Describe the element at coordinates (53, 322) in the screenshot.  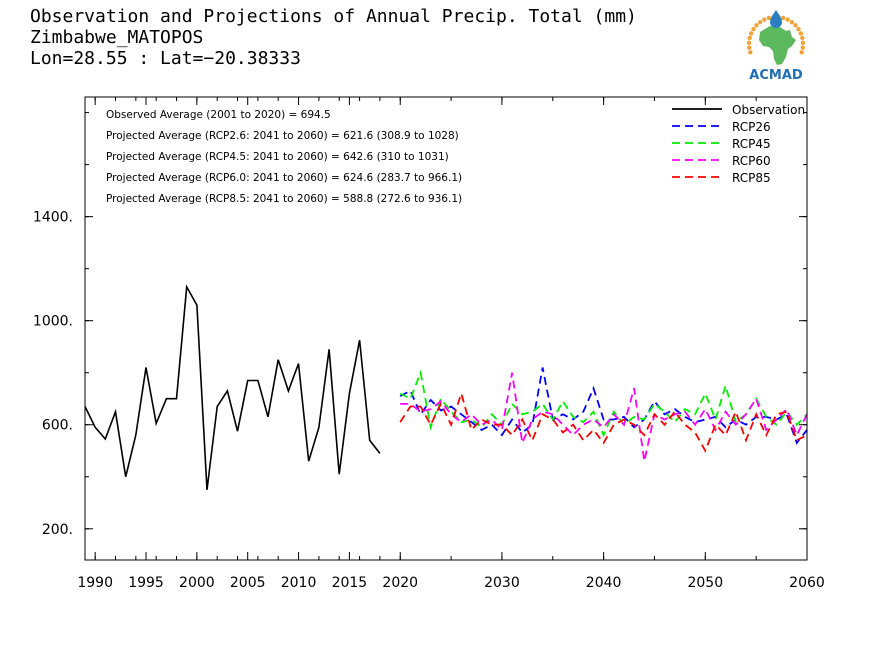
I see `y-tick-label: 1000.` at that location.